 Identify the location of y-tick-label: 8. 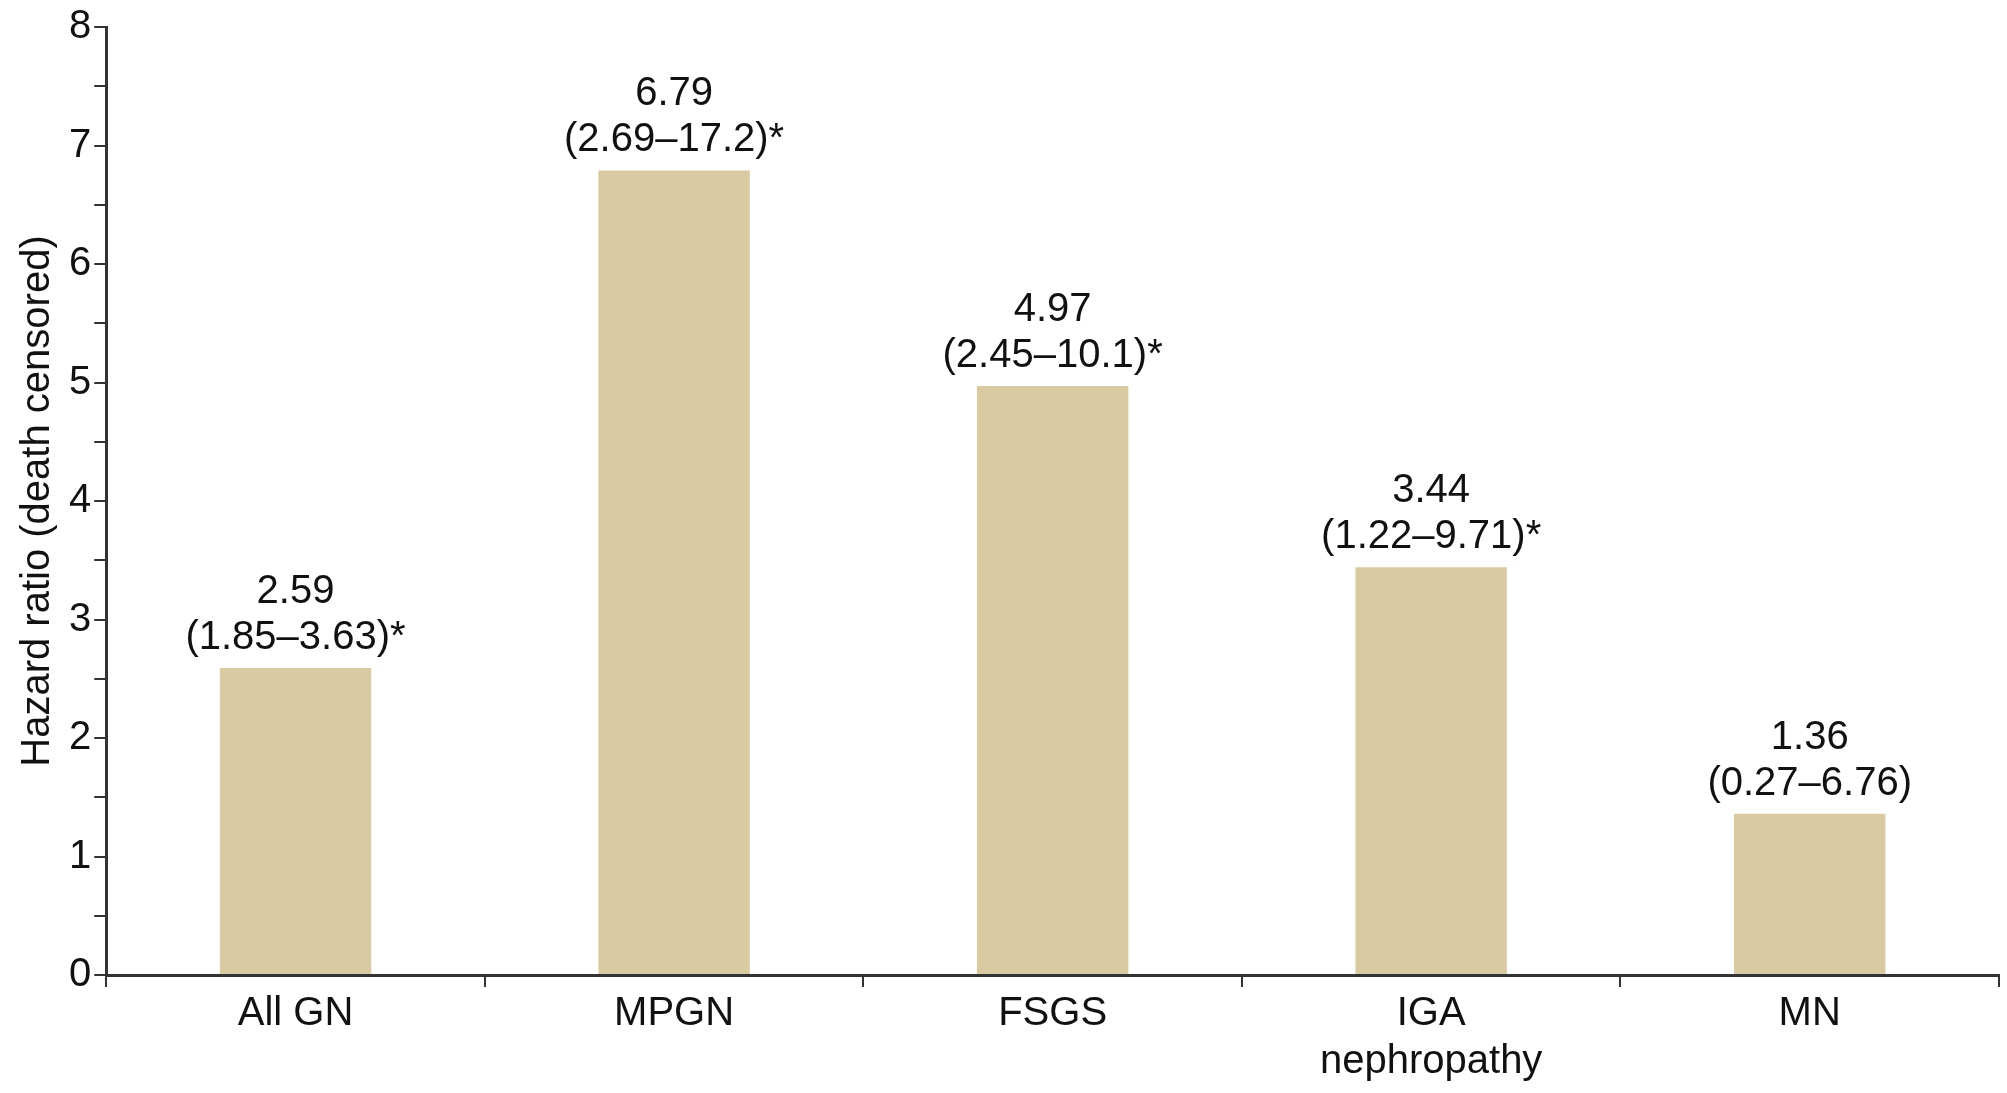
(80, 24).